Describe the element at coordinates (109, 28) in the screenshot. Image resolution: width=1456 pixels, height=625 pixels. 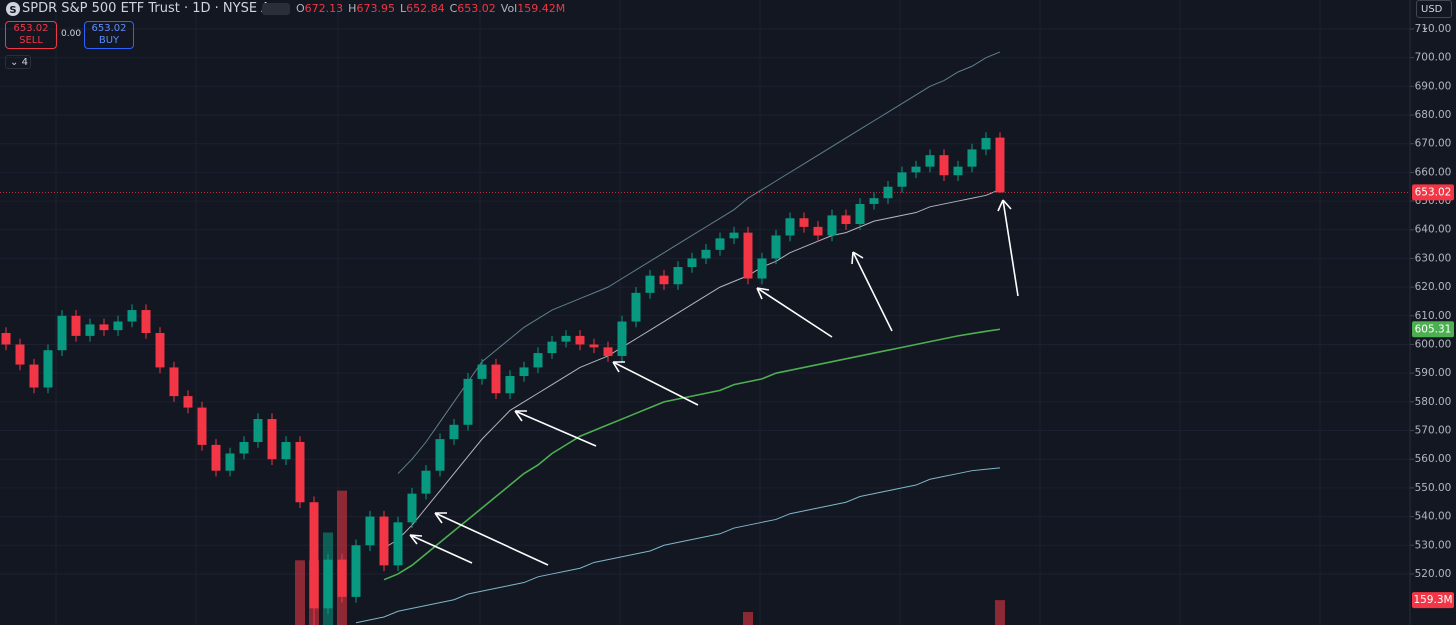
I see `buy-price: 653.02` at that location.